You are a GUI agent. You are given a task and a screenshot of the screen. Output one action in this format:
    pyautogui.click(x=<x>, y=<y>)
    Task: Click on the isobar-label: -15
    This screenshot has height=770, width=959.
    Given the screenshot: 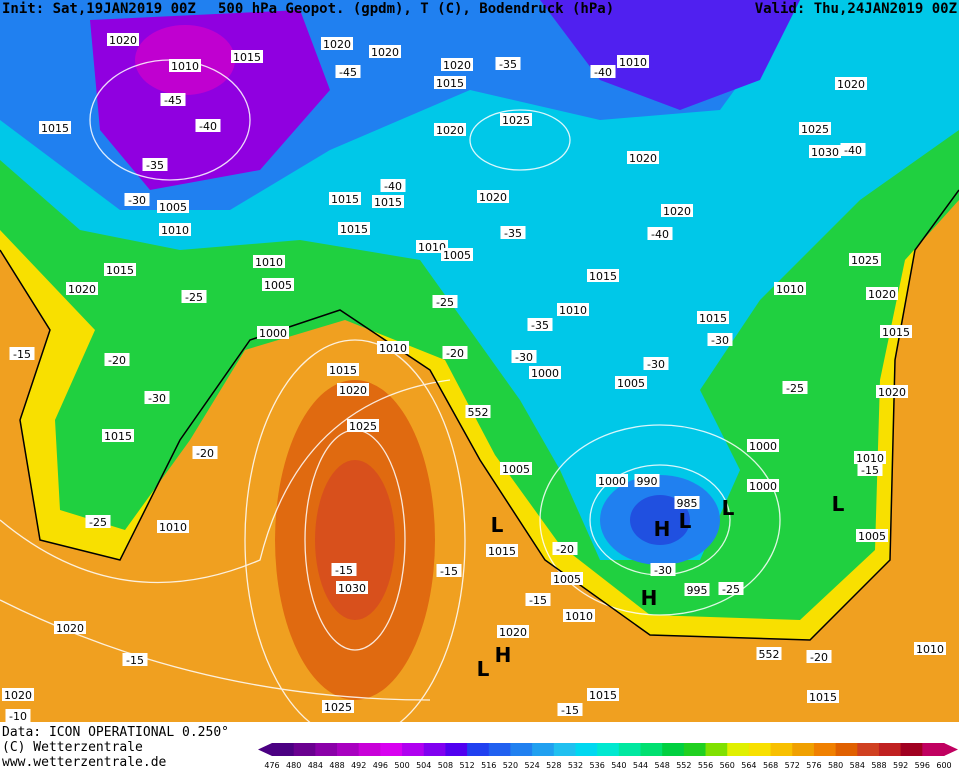 What is the action you would take?
    pyautogui.click(x=870, y=470)
    